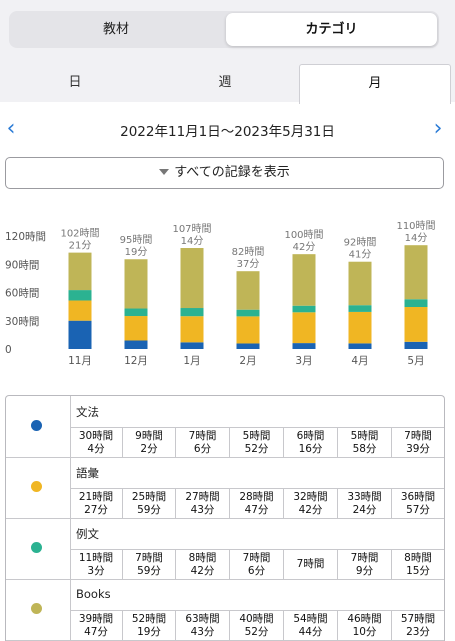 The height and width of the screenshot is (641, 455). What do you see at coordinates (248, 252) in the screenshot?
I see `bar-total-hours-label: 82時間` at bounding box center [248, 252].